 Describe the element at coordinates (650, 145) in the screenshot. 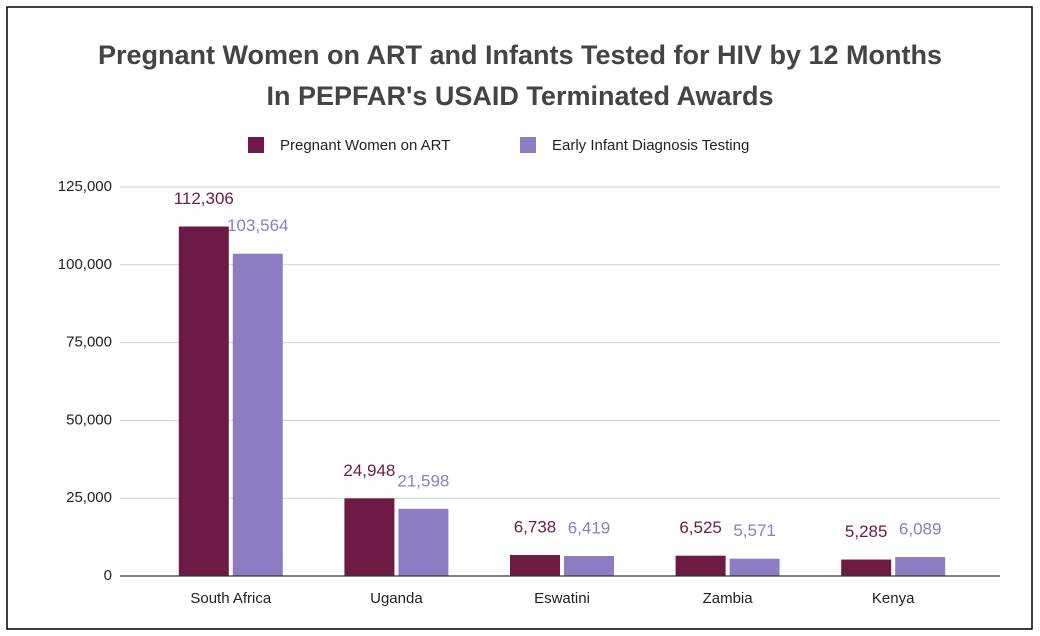

I see `legend-label: Early Infant Diagnosis Testing` at that location.